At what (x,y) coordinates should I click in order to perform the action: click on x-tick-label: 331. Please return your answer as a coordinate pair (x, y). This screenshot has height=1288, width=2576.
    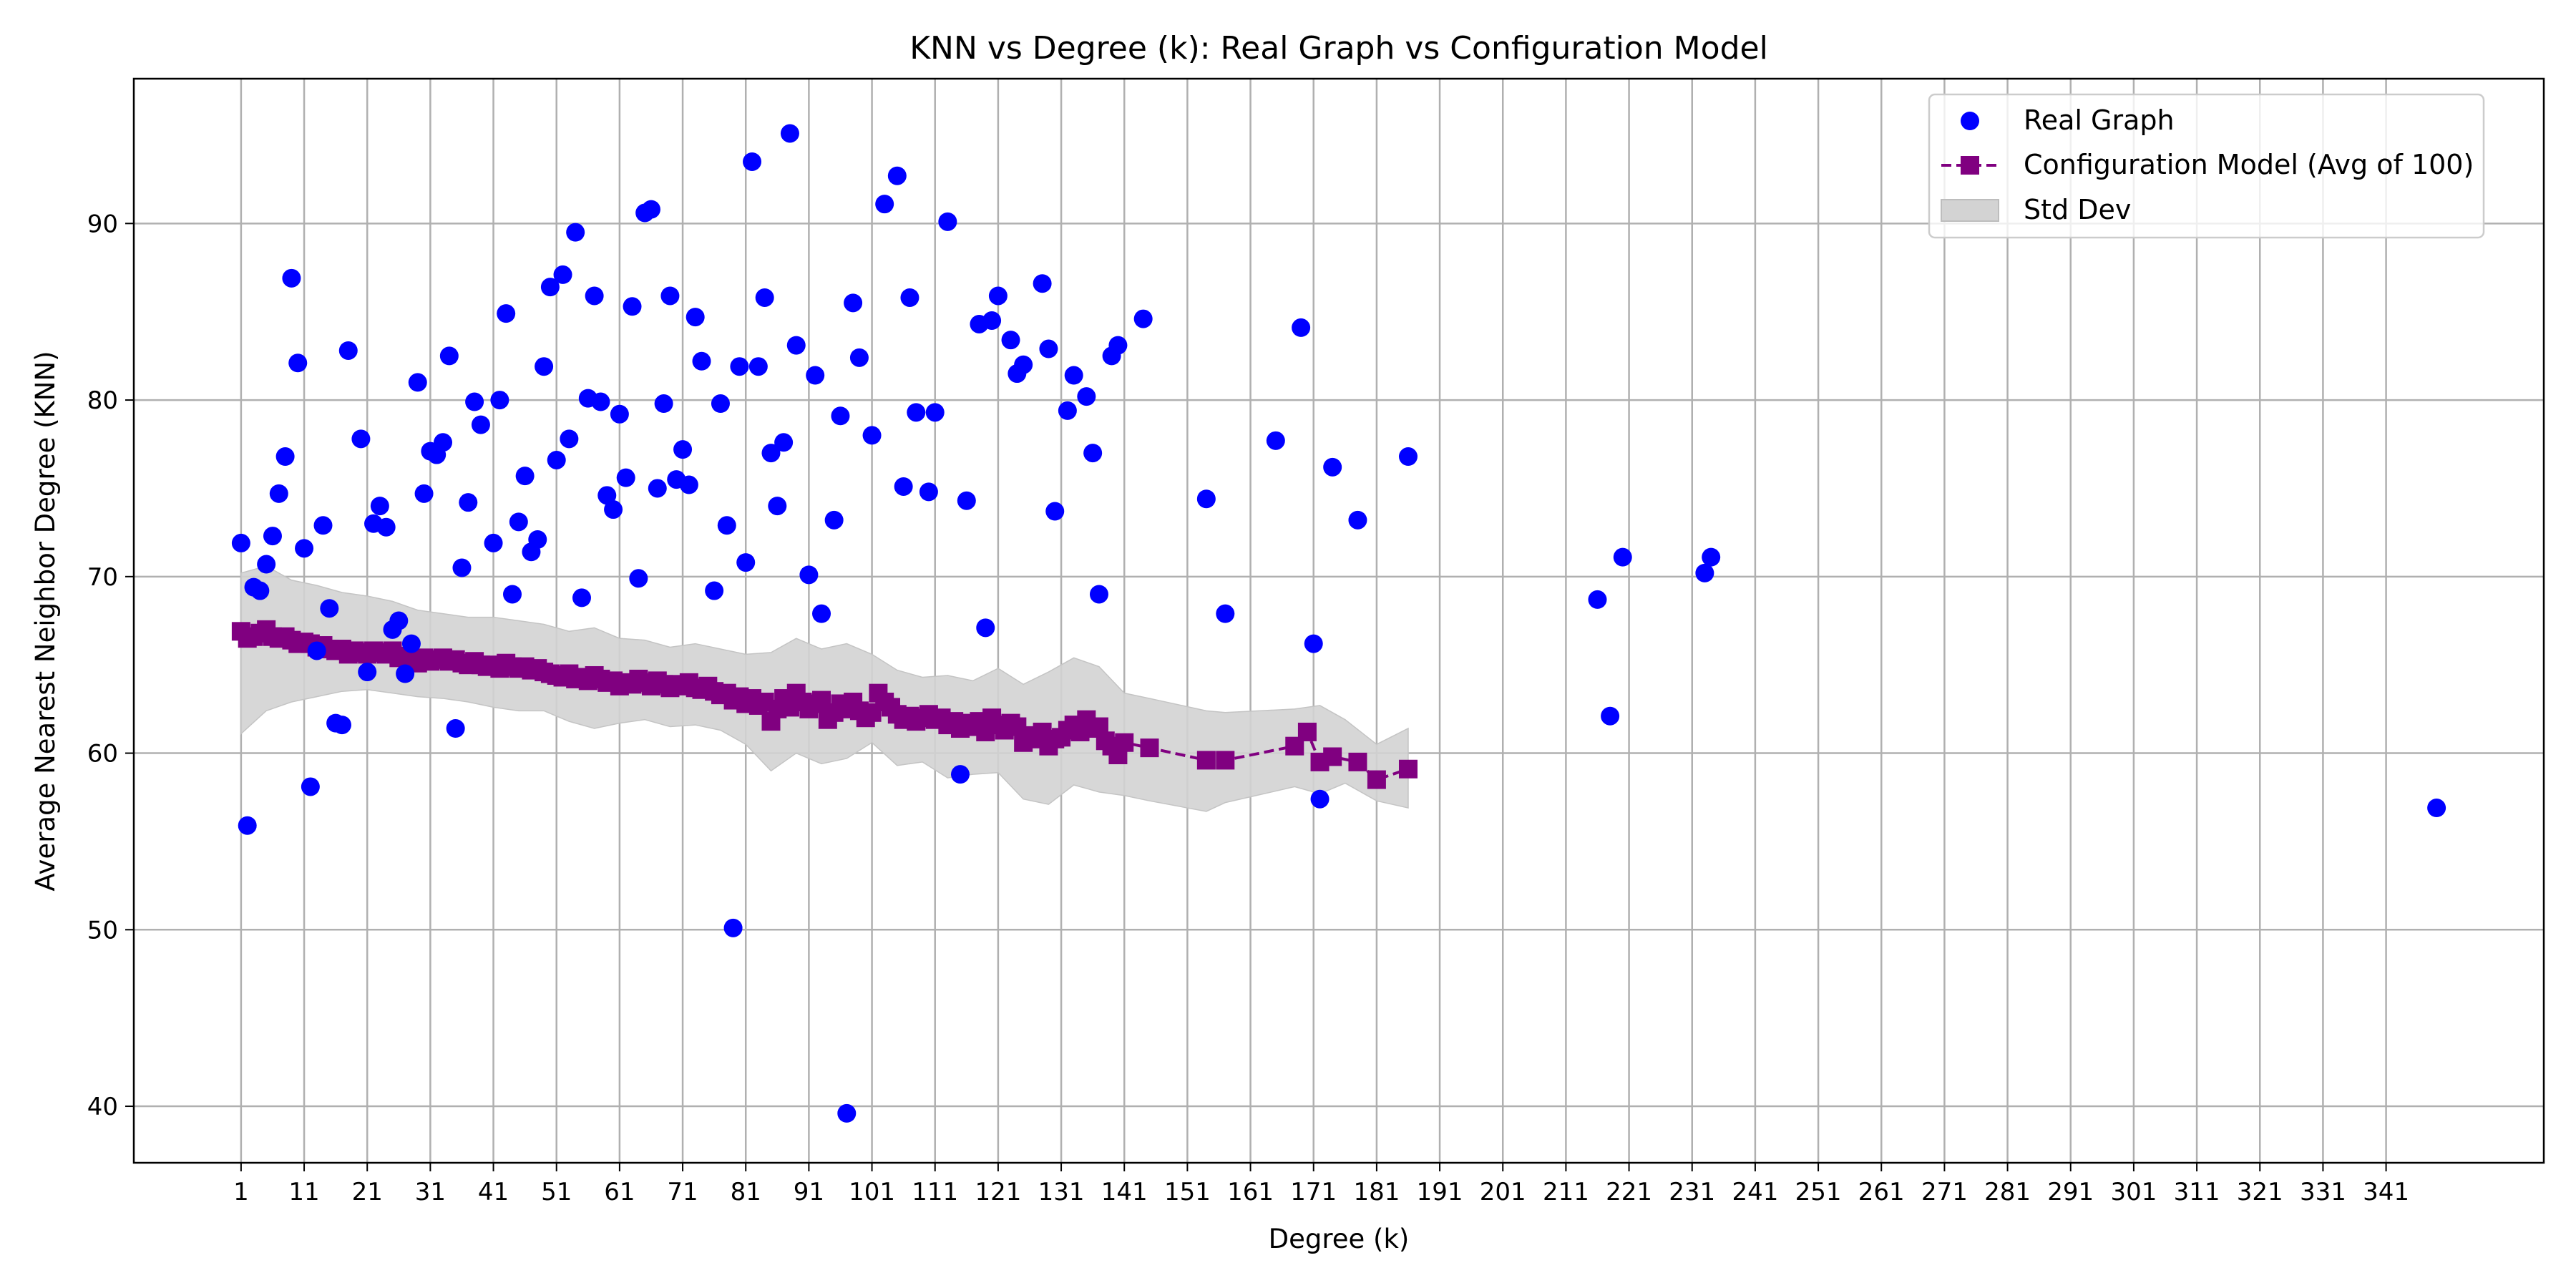
    Looking at the image, I should click on (2323, 1192).